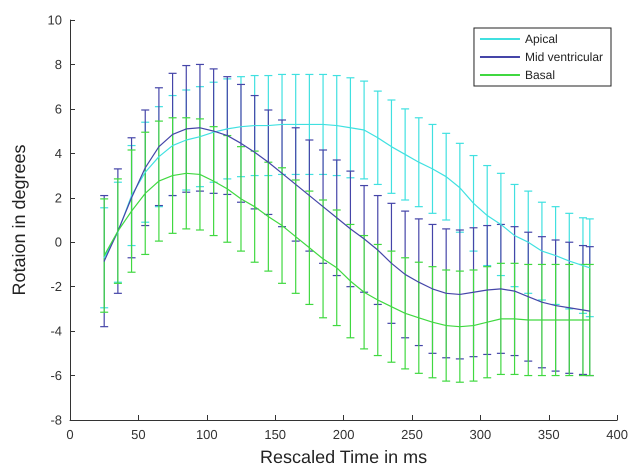 The width and height of the screenshot is (631, 471). I want to click on y-tick-label: -8, so click(56, 420).